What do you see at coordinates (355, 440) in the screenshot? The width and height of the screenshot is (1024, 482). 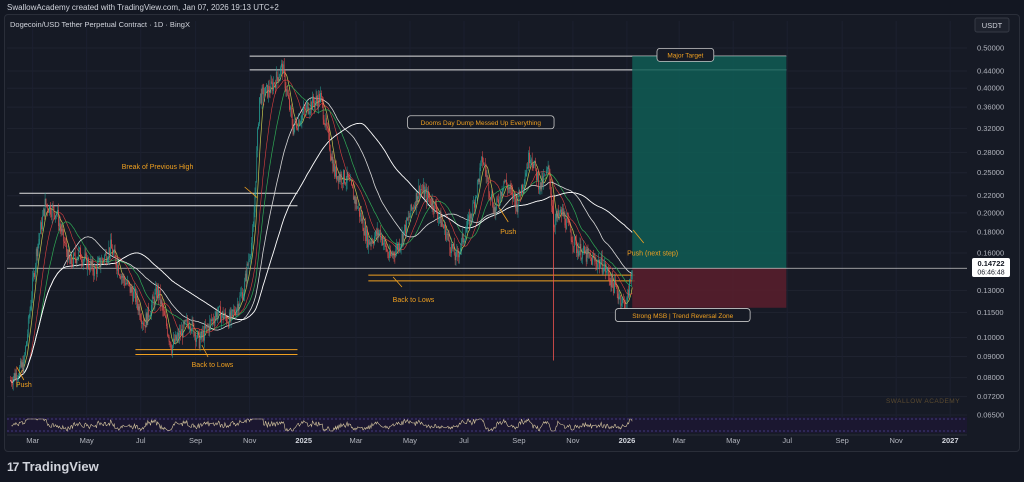 I see `time-tick: Mar` at bounding box center [355, 440].